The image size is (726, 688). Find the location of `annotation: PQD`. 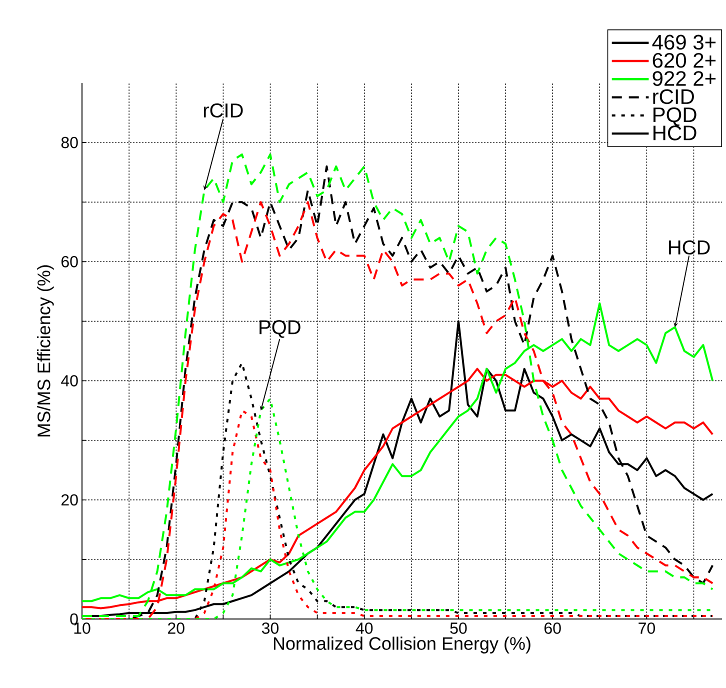

annotation: PQD is located at coordinates (280, 329).